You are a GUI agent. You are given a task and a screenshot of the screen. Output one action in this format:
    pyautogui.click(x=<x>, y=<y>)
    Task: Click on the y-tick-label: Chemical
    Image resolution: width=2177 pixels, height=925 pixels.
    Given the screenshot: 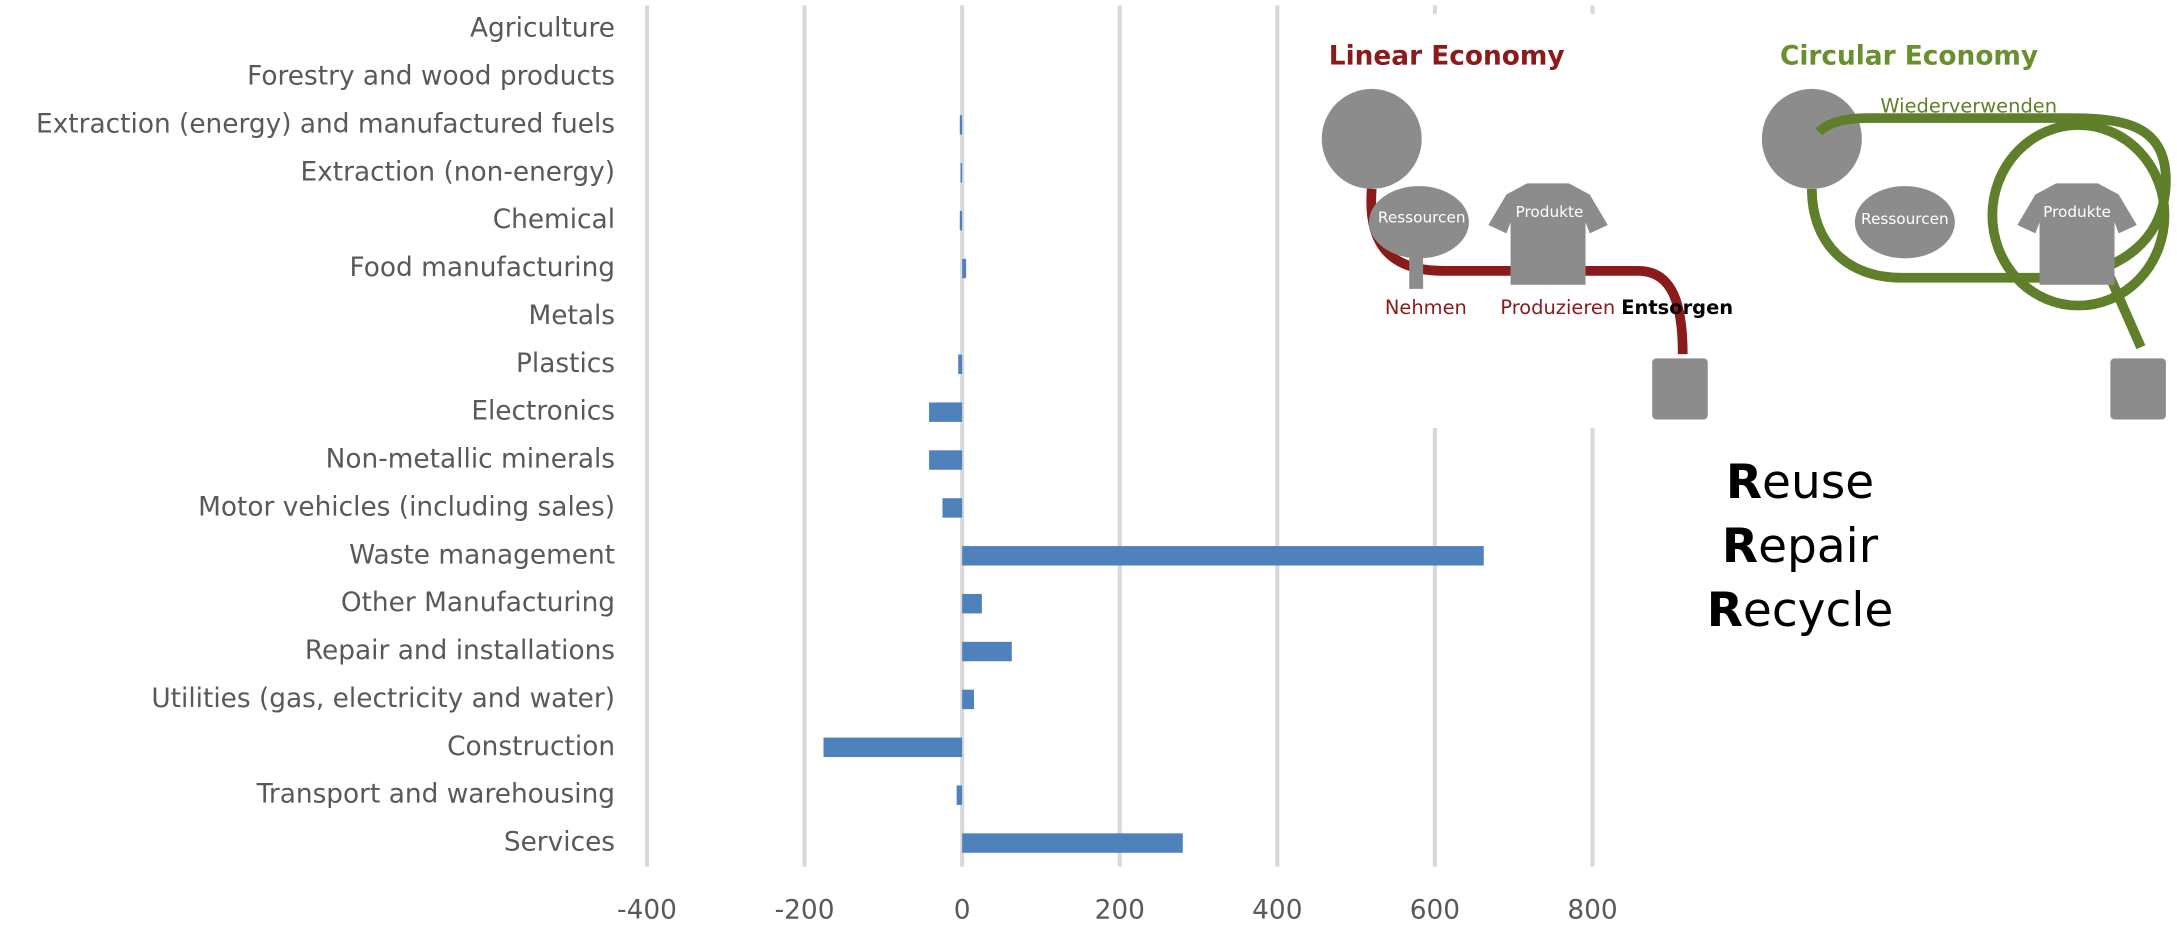 What is the action you would take?
    pyautogui.click(x=554, y=220)
    